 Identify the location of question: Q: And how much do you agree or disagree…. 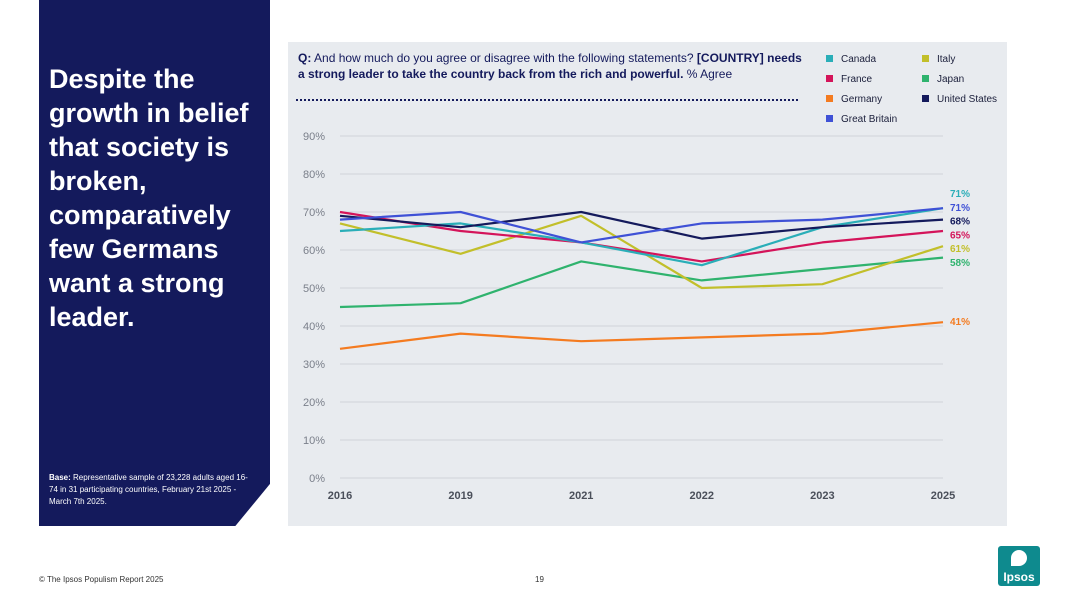
(550, 66).